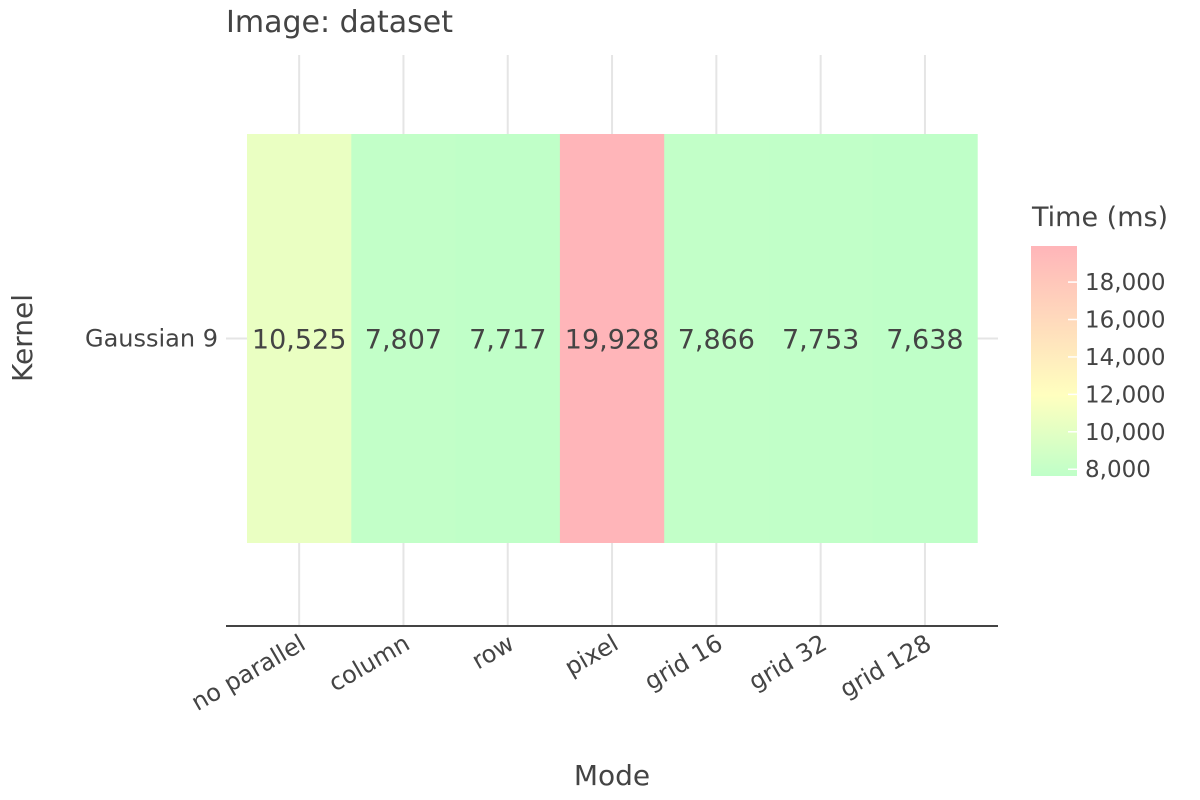  I want to click on colorbar-tick-label: 8,000, so click(1118, 470).